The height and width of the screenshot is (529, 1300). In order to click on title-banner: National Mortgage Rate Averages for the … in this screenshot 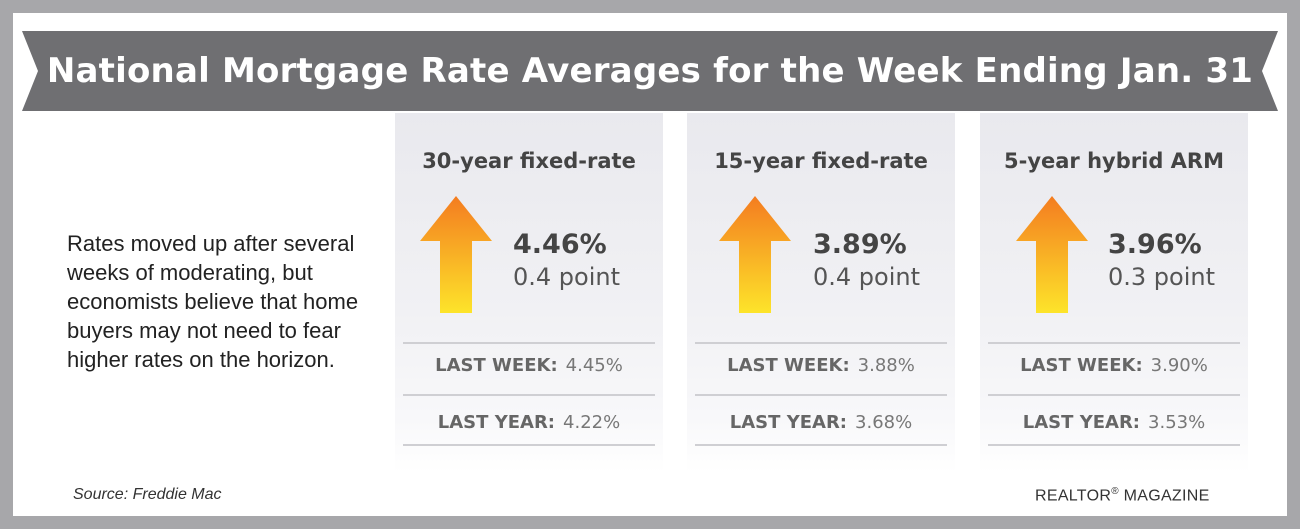, I will do `click(650, 71)`.